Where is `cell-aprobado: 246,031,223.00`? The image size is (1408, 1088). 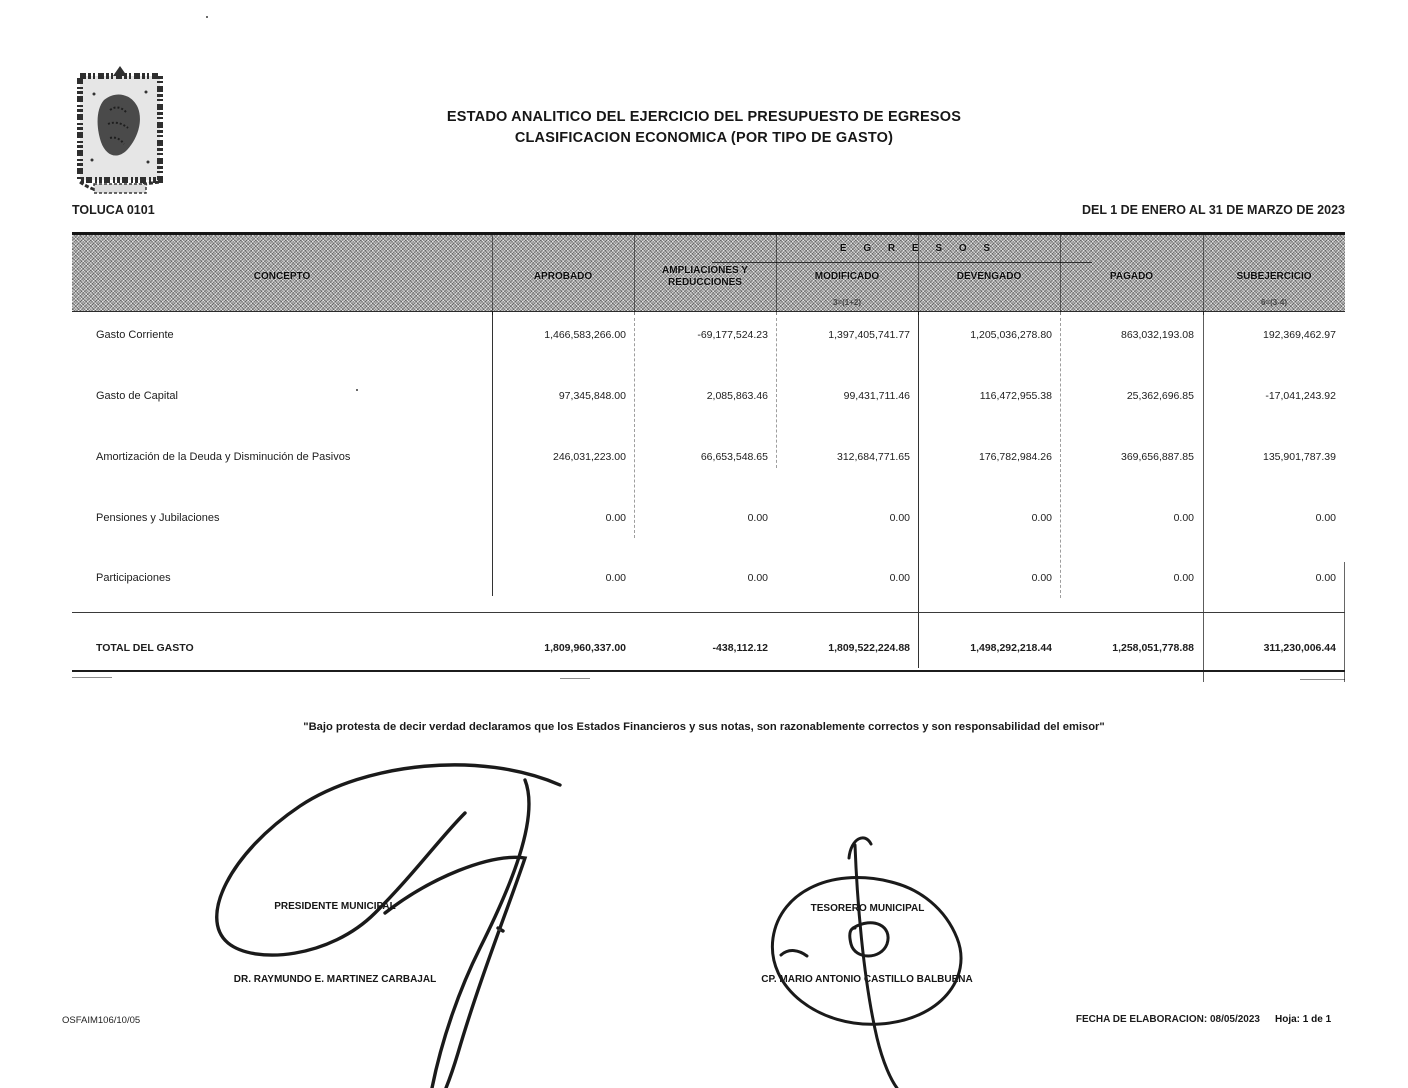 cell-aprobado: 246,031,223.00 is located at coordinates (589, 457).